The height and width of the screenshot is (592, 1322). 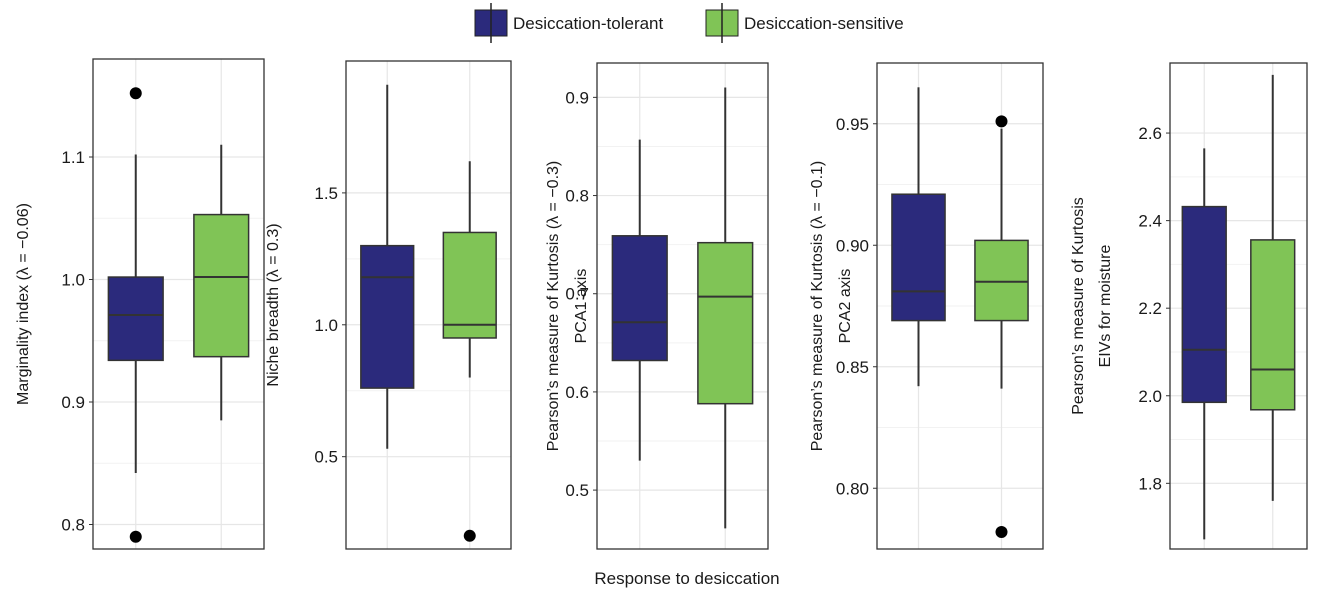 What do you see at coordinates (845, 306) in the screenshot?
I see `y-axis-title: PCA2 axis` at bounding box center [845, 306].